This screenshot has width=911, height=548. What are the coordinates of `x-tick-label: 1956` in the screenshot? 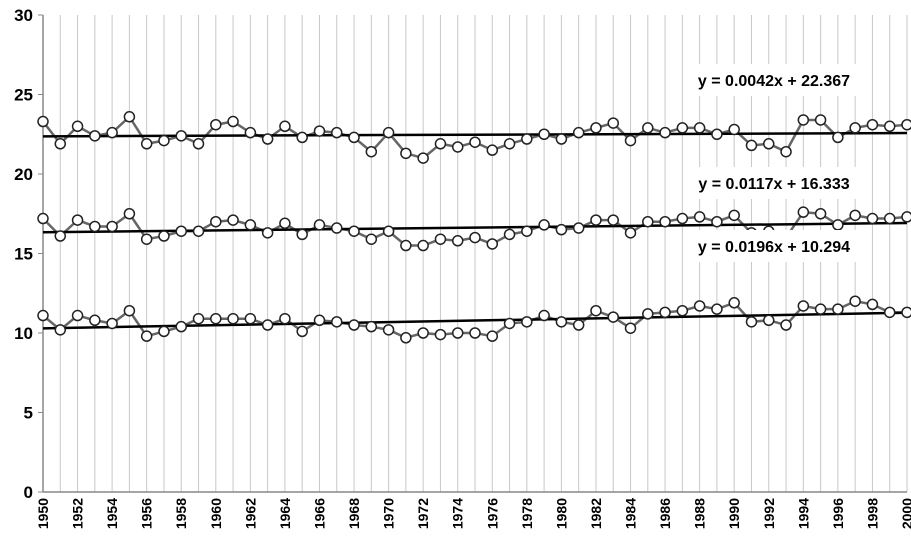 It's located at (147, 513).